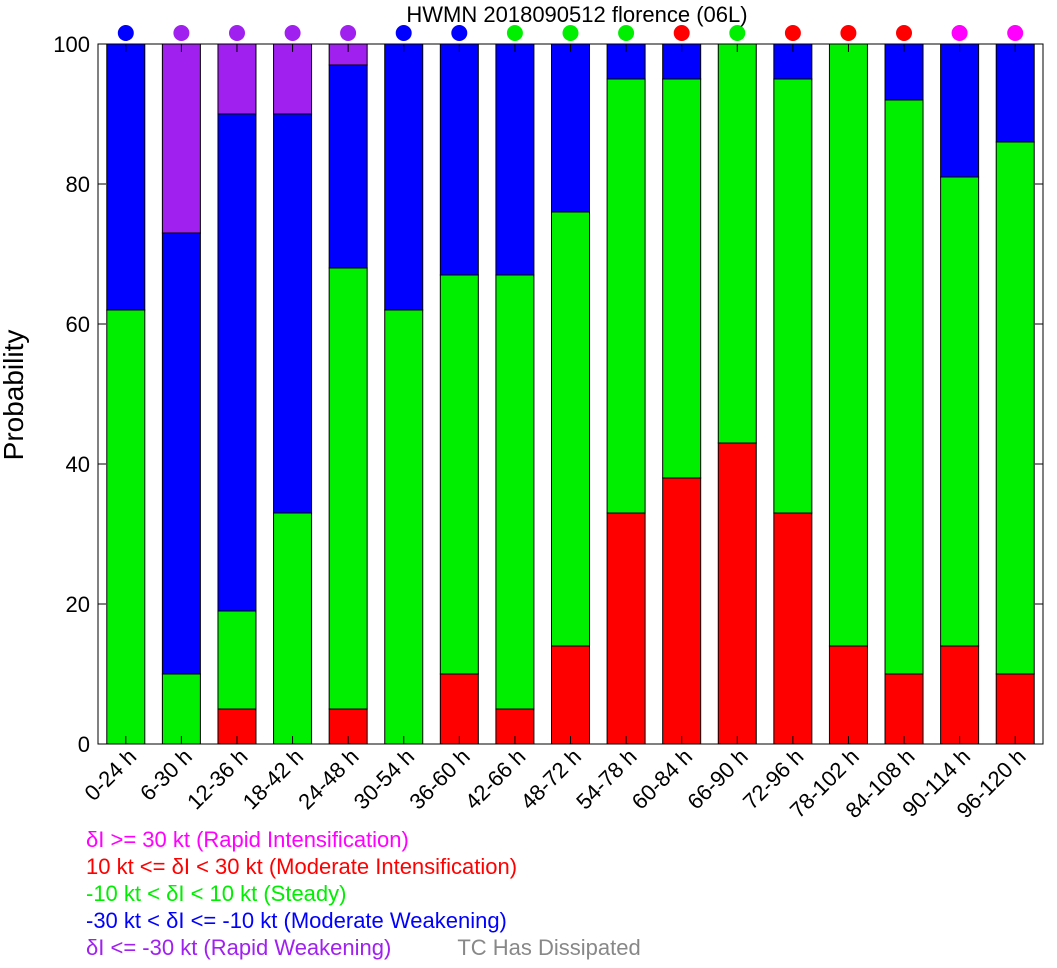 This screenshot has width=1057, height=968. What do you see at coordinates (551, 779) in the screenshot?
I see `x-tick-label: 48-72 h` at bounding box center [551, 779].